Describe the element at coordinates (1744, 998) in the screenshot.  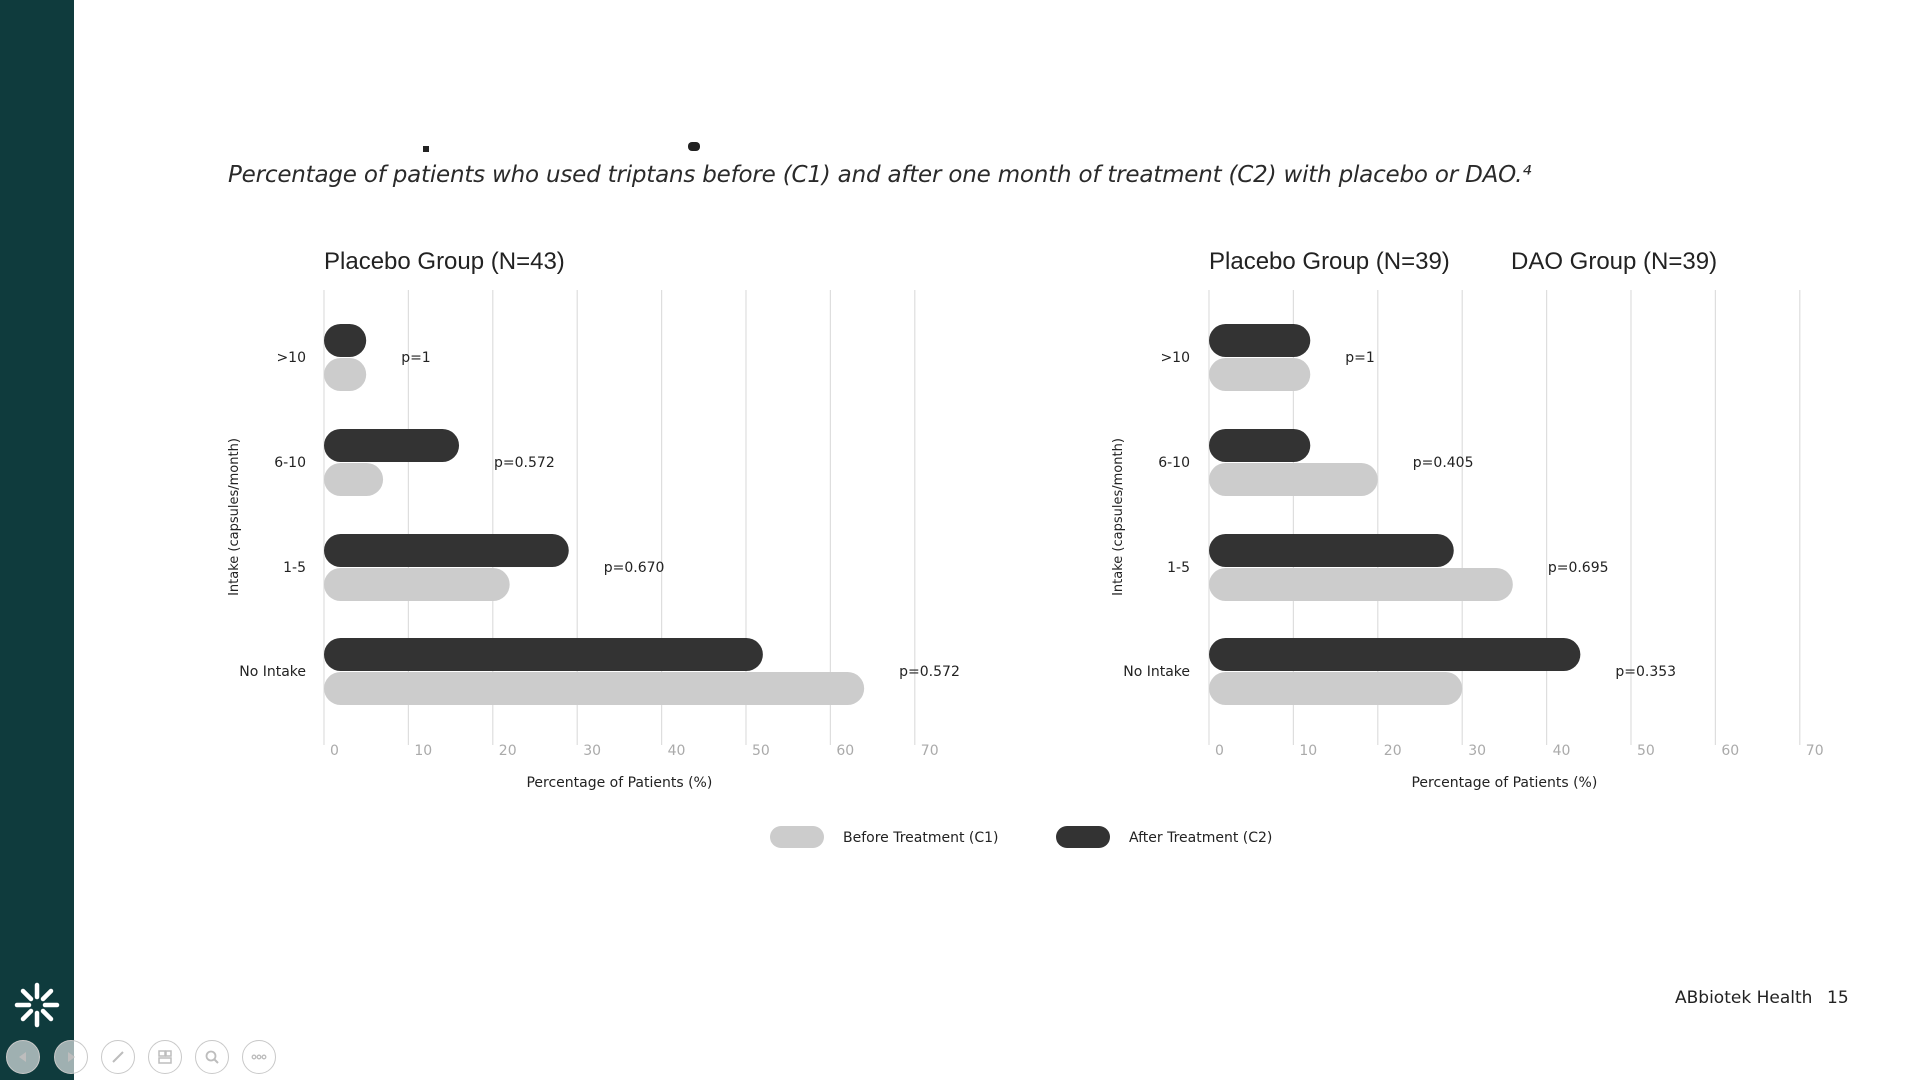
I see `footer-brand: ABbiotek Health` at that location.